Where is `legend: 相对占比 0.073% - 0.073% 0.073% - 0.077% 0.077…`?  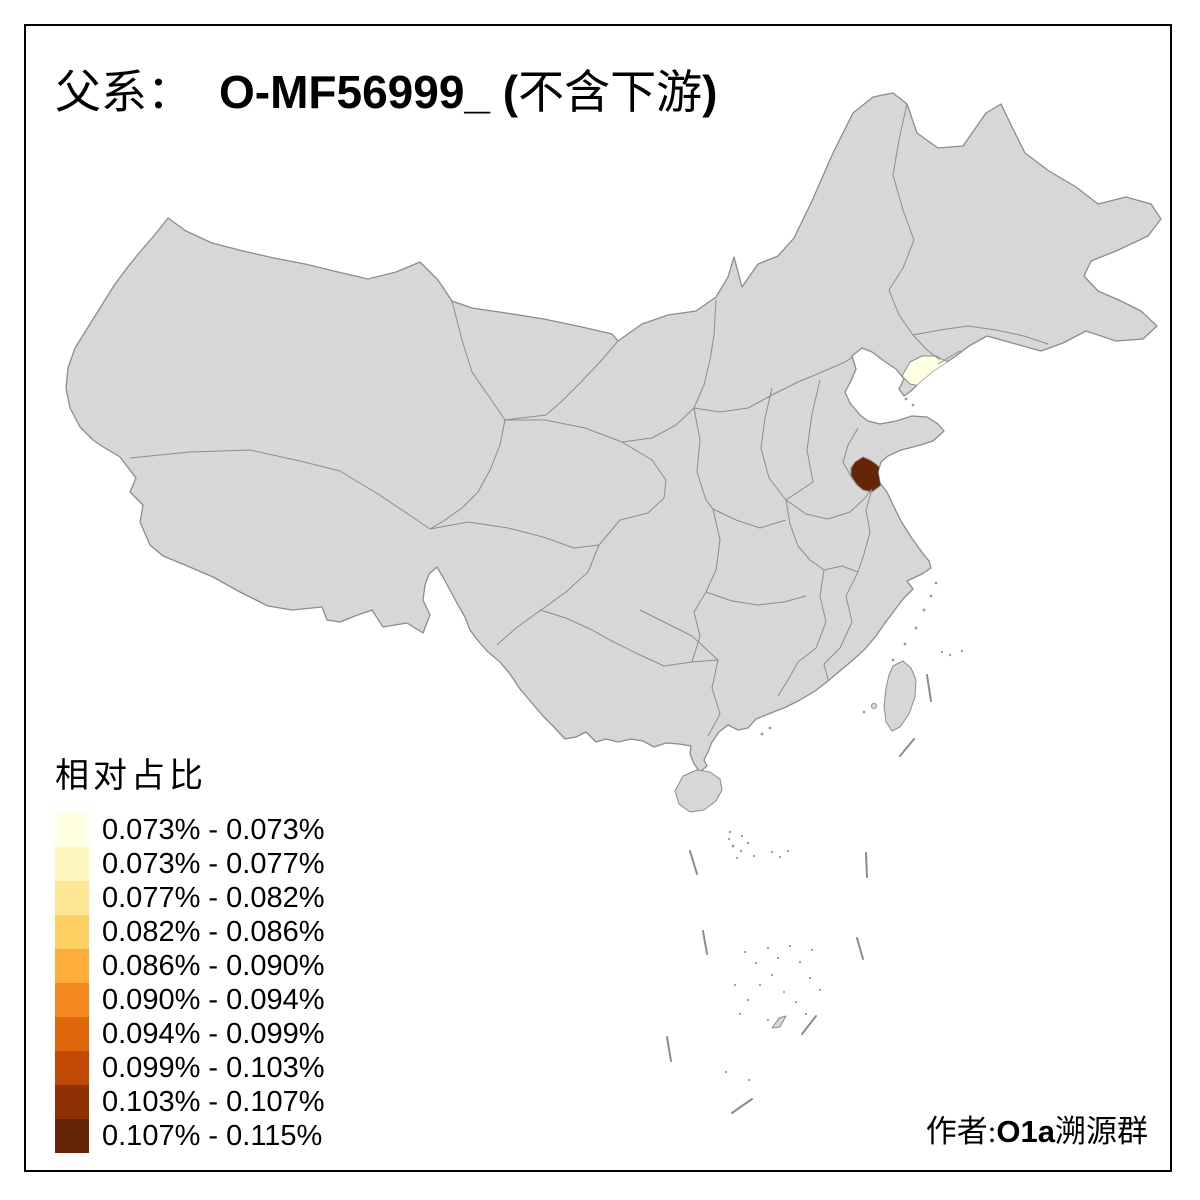
legend: 相对占比 0.073% - 0.073% 0.073% - 0.077% 0.077… is located at coordinates (189, 950).